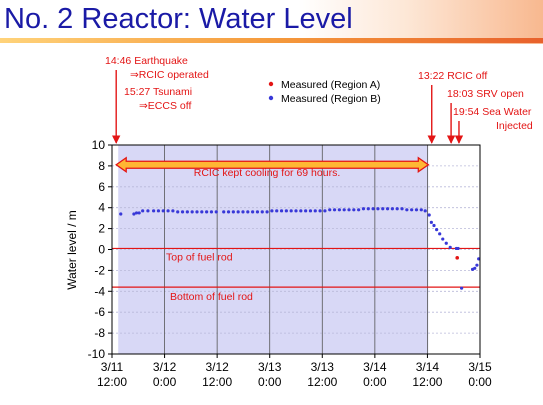 The image size is (543, 405). What do you see at coordinates (99, 333) in the screenshot?
I see `y-tick-label: -8` at bounding box center [99, 333].